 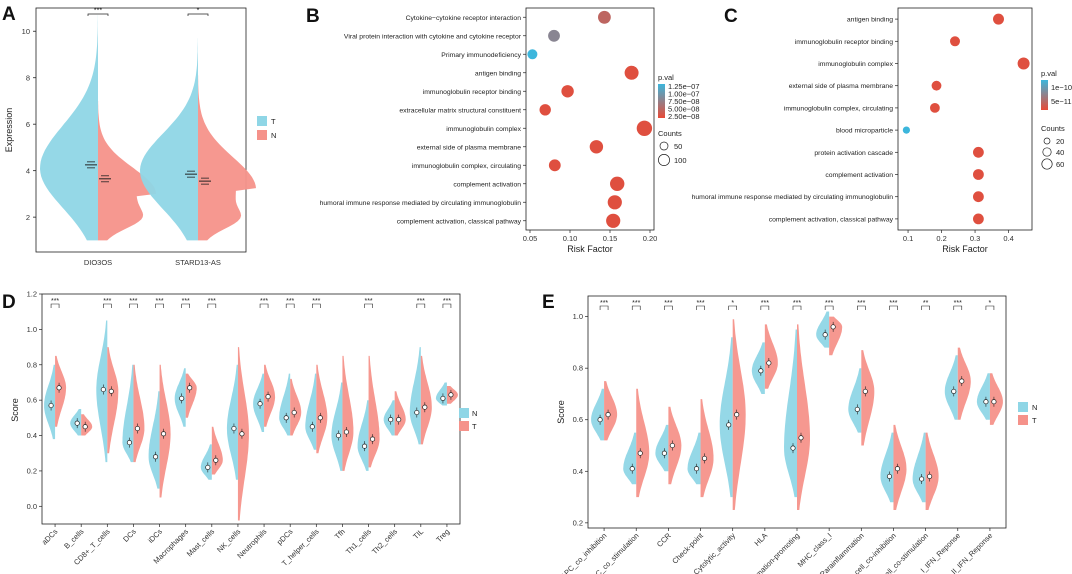 What do you see at coordinates (26, 31) in the screenshot?
I see `panel-a-ytick-label: 10` at bounding box center [26, 31].